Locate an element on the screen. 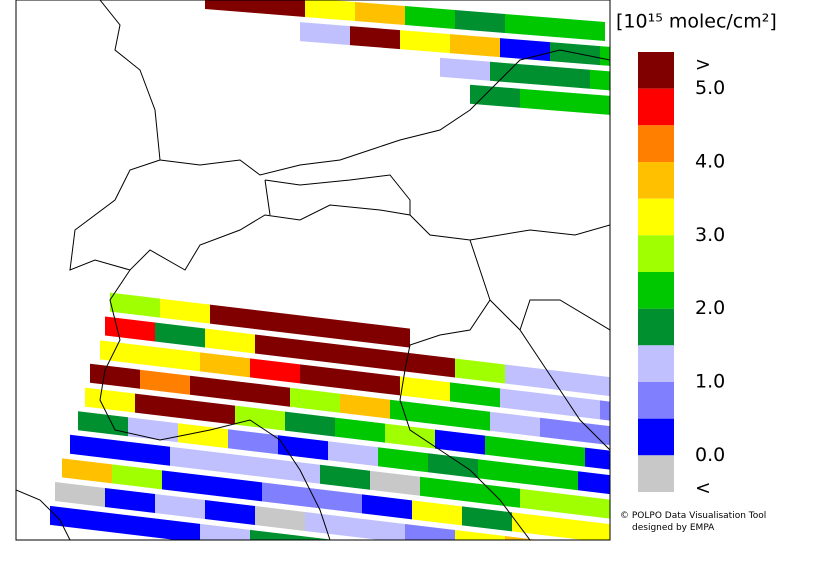 The width and height of the screenshot is (813, 566). colorbar-label: 5.0 is located at coordinates (710, 88).